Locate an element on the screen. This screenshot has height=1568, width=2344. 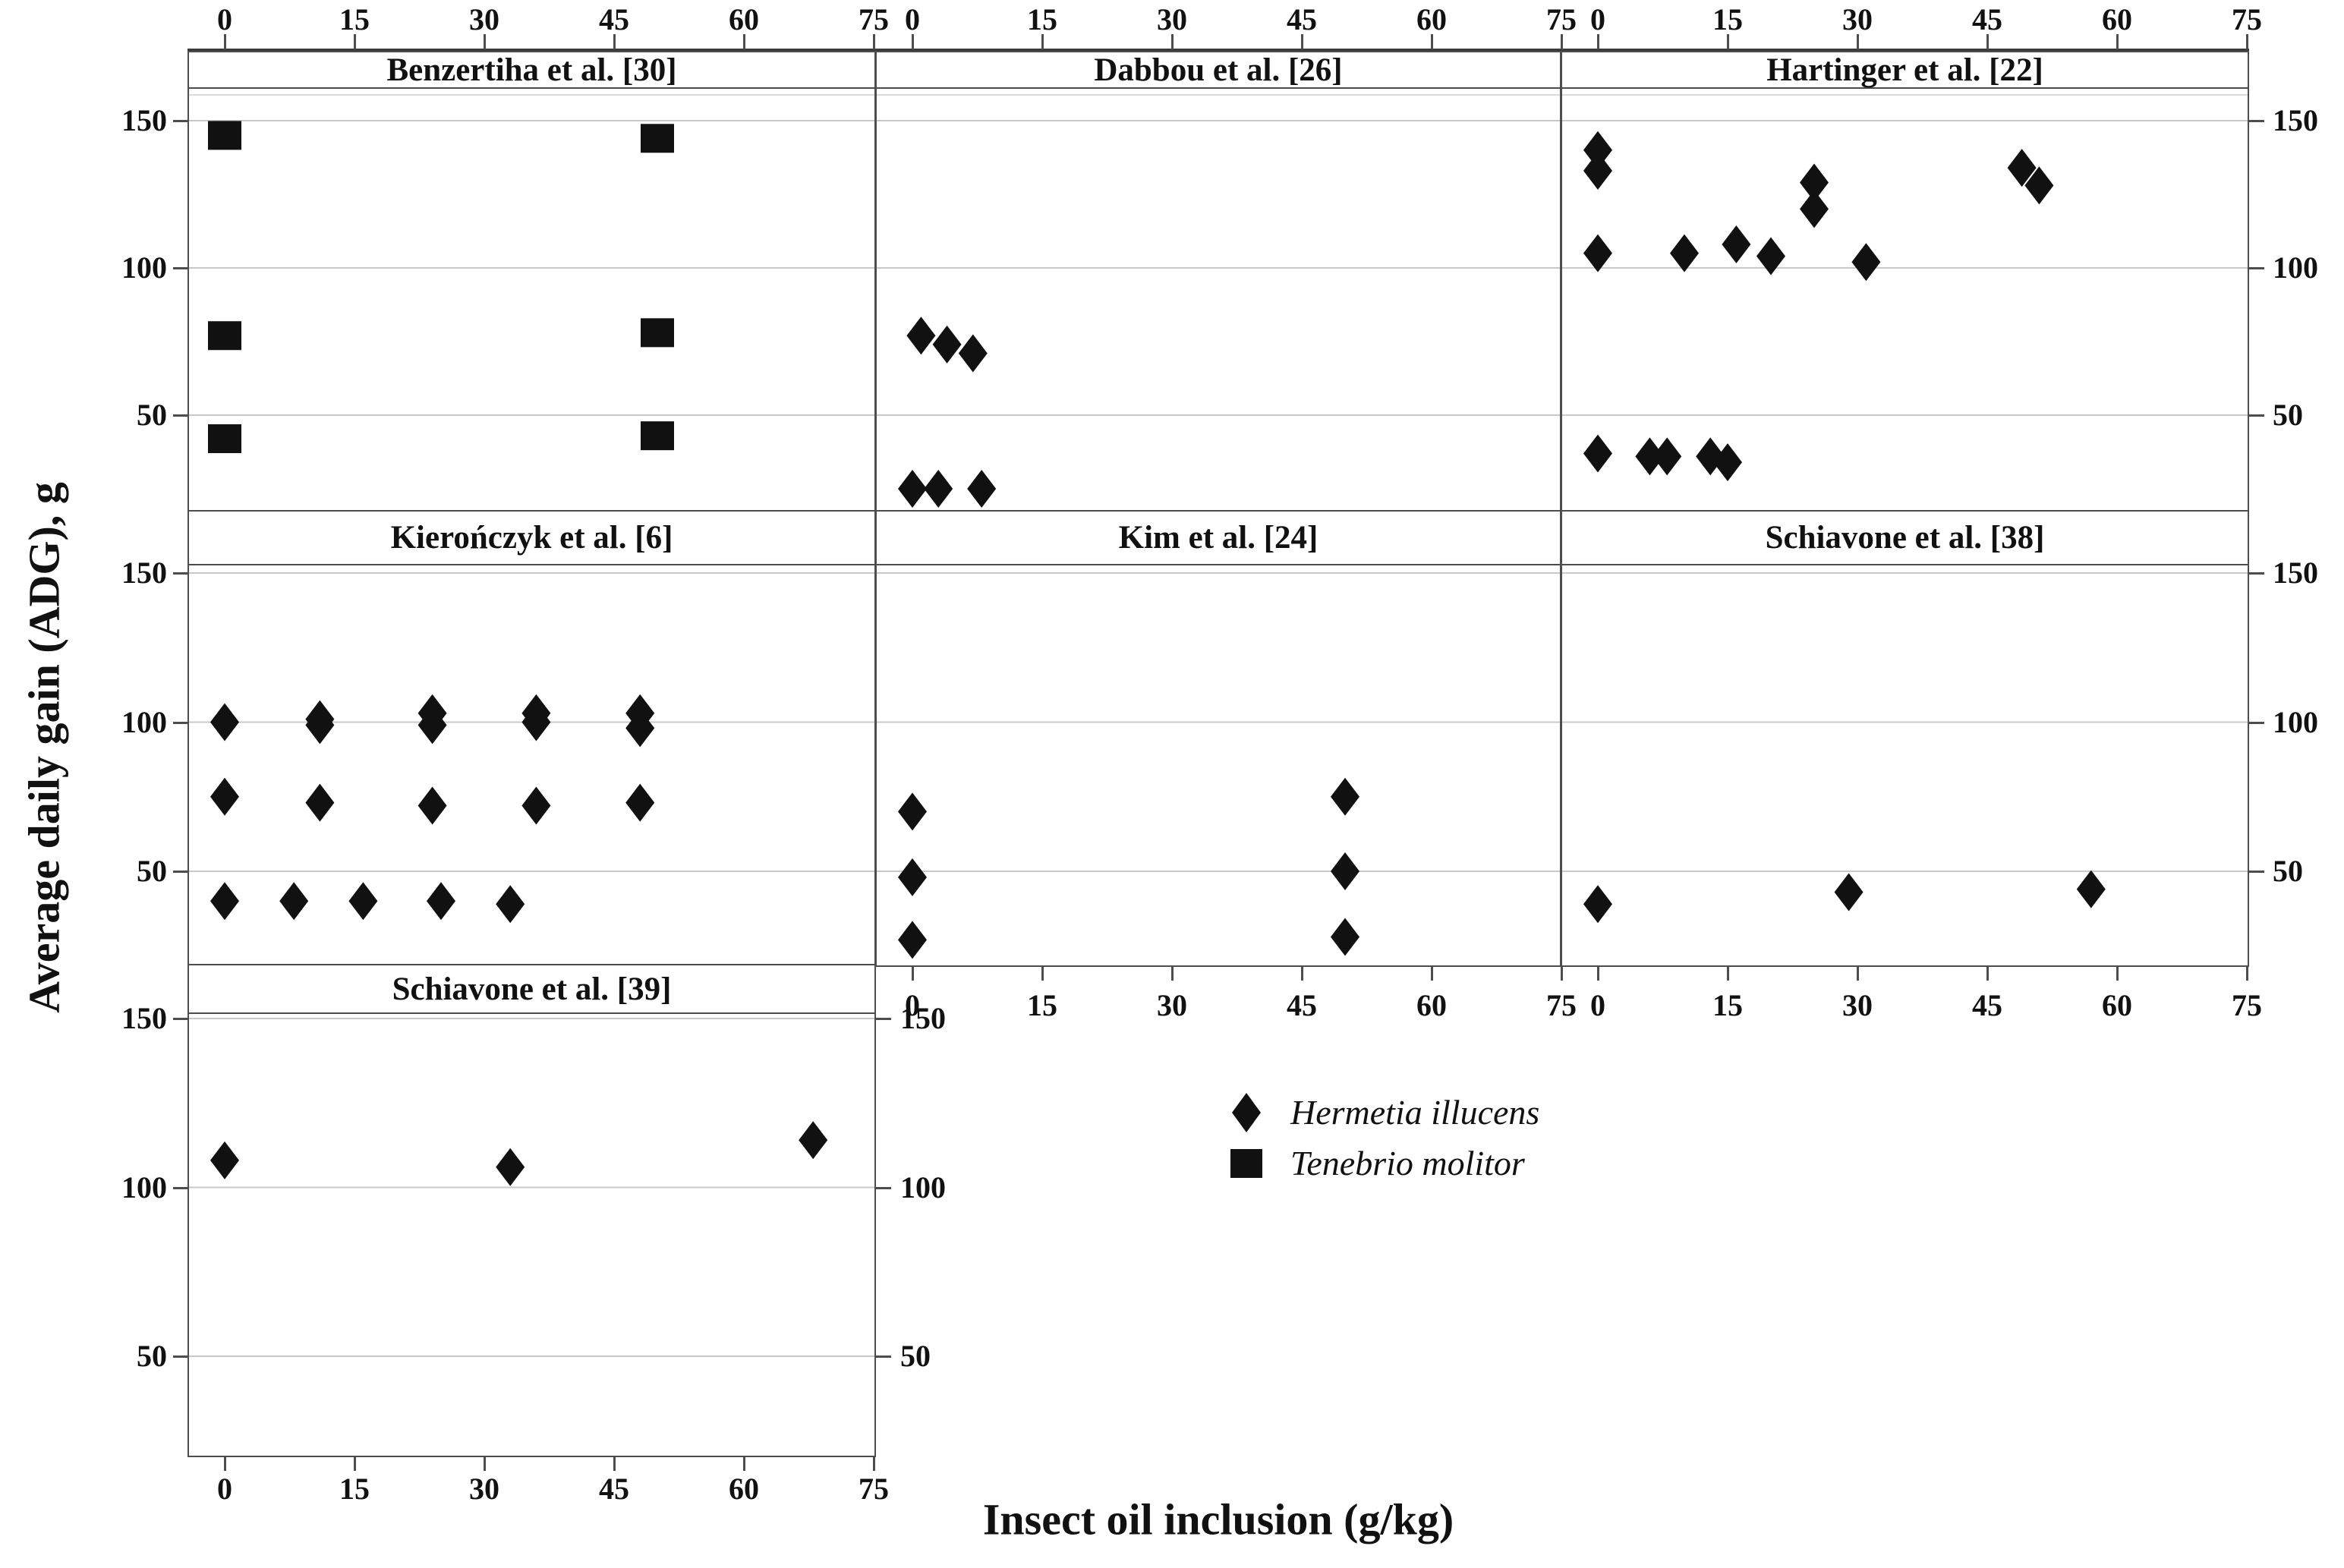
y-tick-label-right-row3: 50 is located at coordinates (916, 1356).